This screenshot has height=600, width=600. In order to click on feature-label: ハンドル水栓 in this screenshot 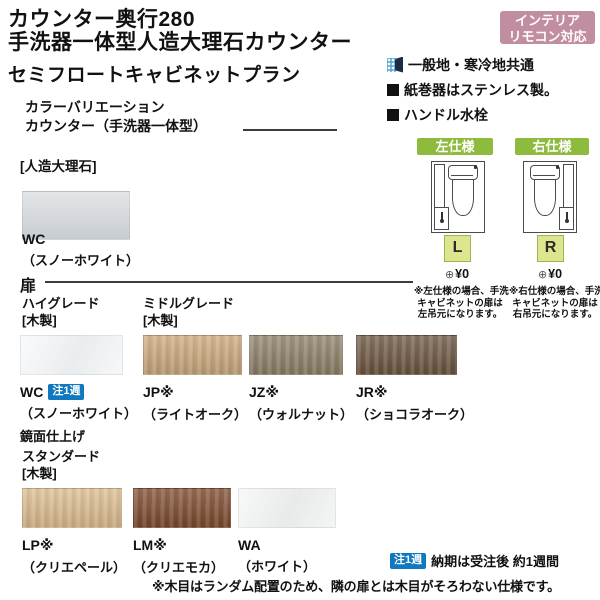, I will do `click(446, 114)`.